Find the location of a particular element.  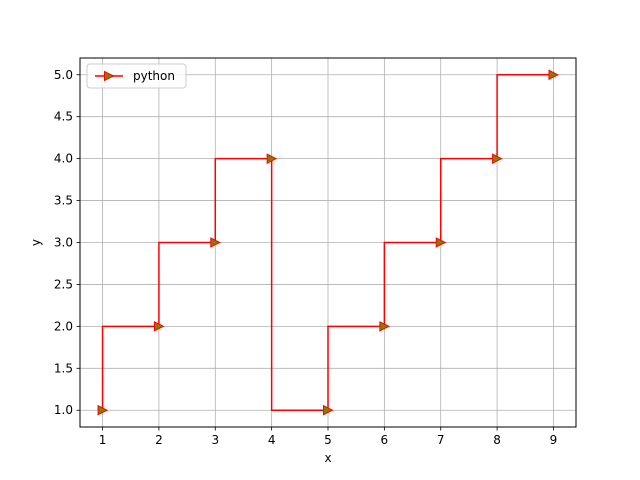

x-tick-label: 9 is located at coordinates (554, 440).